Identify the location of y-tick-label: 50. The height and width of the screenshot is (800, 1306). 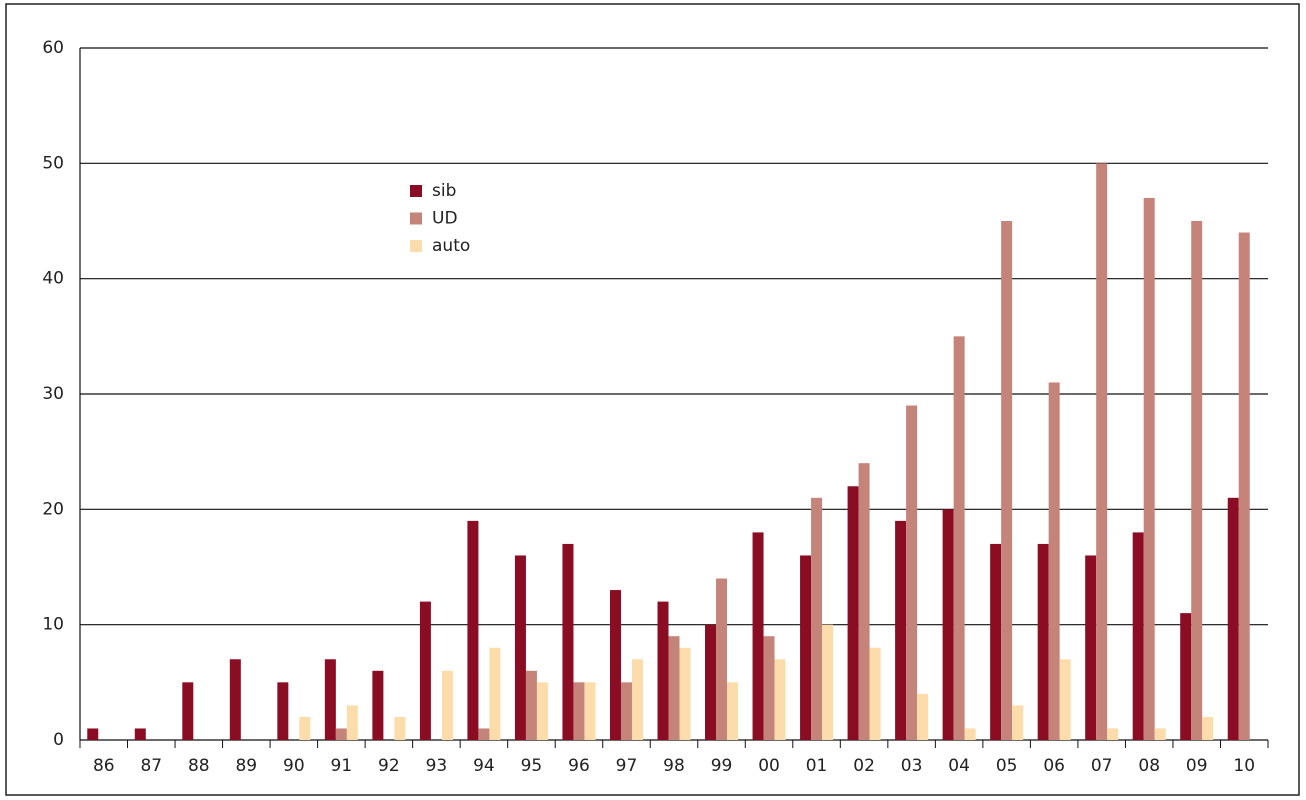
(53, 163).